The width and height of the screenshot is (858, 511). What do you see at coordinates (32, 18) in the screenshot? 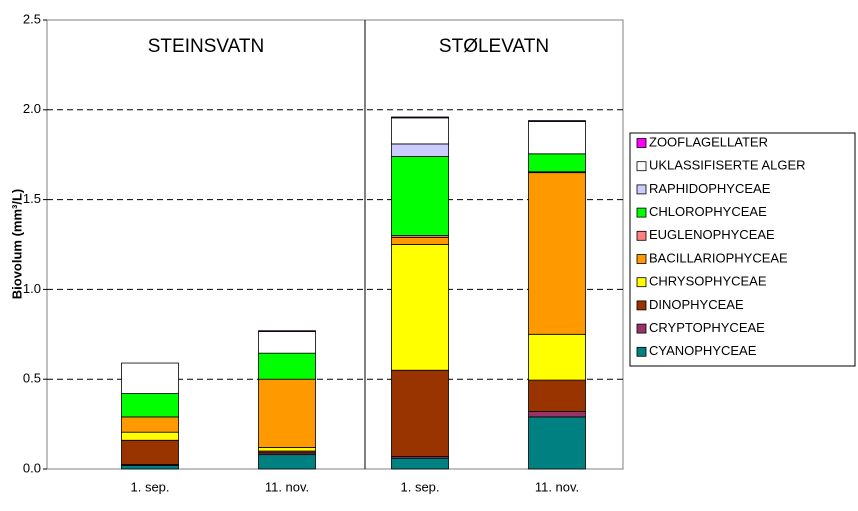
I see `y-tick-label: 2.5` at bounding box center [32, 18].